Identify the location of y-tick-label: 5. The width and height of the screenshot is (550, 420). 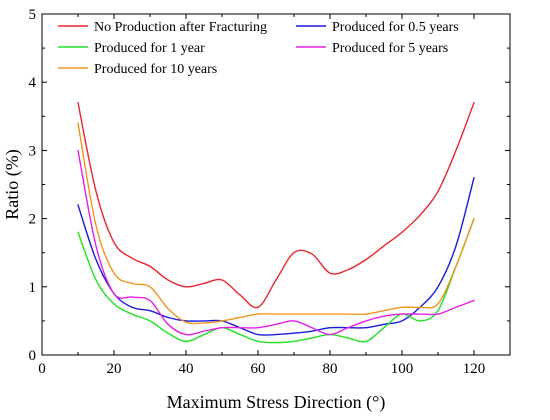
(33, 15).